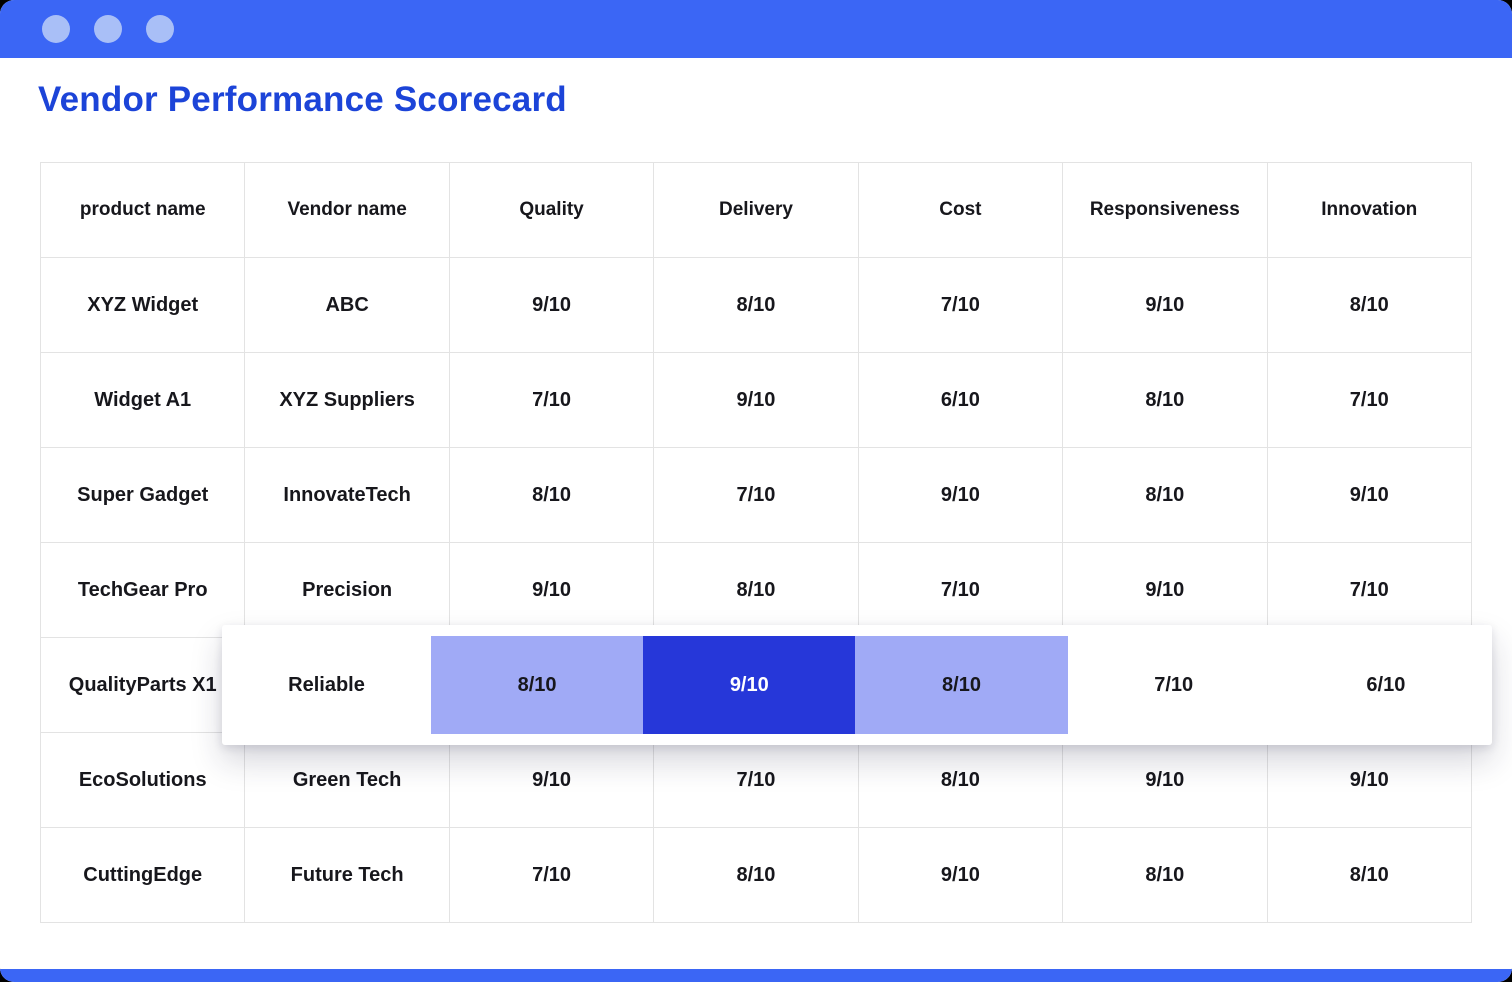 Image resolution: width=1512 pixels, height=982 pixels. I want to click on column-header-quality: Quality, so click(551, 210).